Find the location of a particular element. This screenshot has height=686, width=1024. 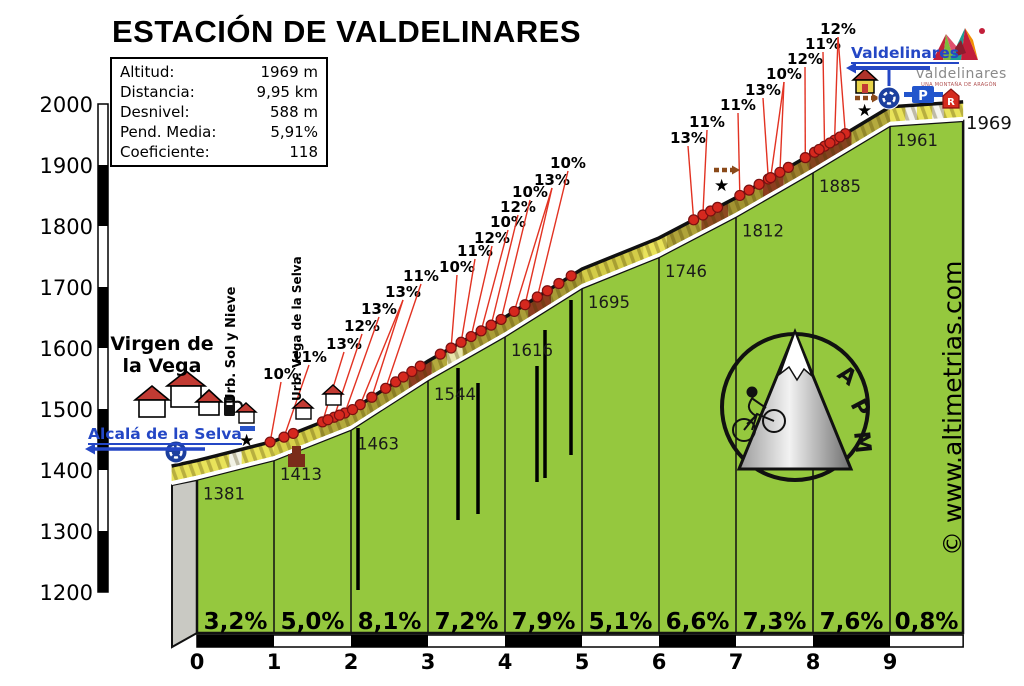

info-value: 118 is located at coordinates (303, 152).